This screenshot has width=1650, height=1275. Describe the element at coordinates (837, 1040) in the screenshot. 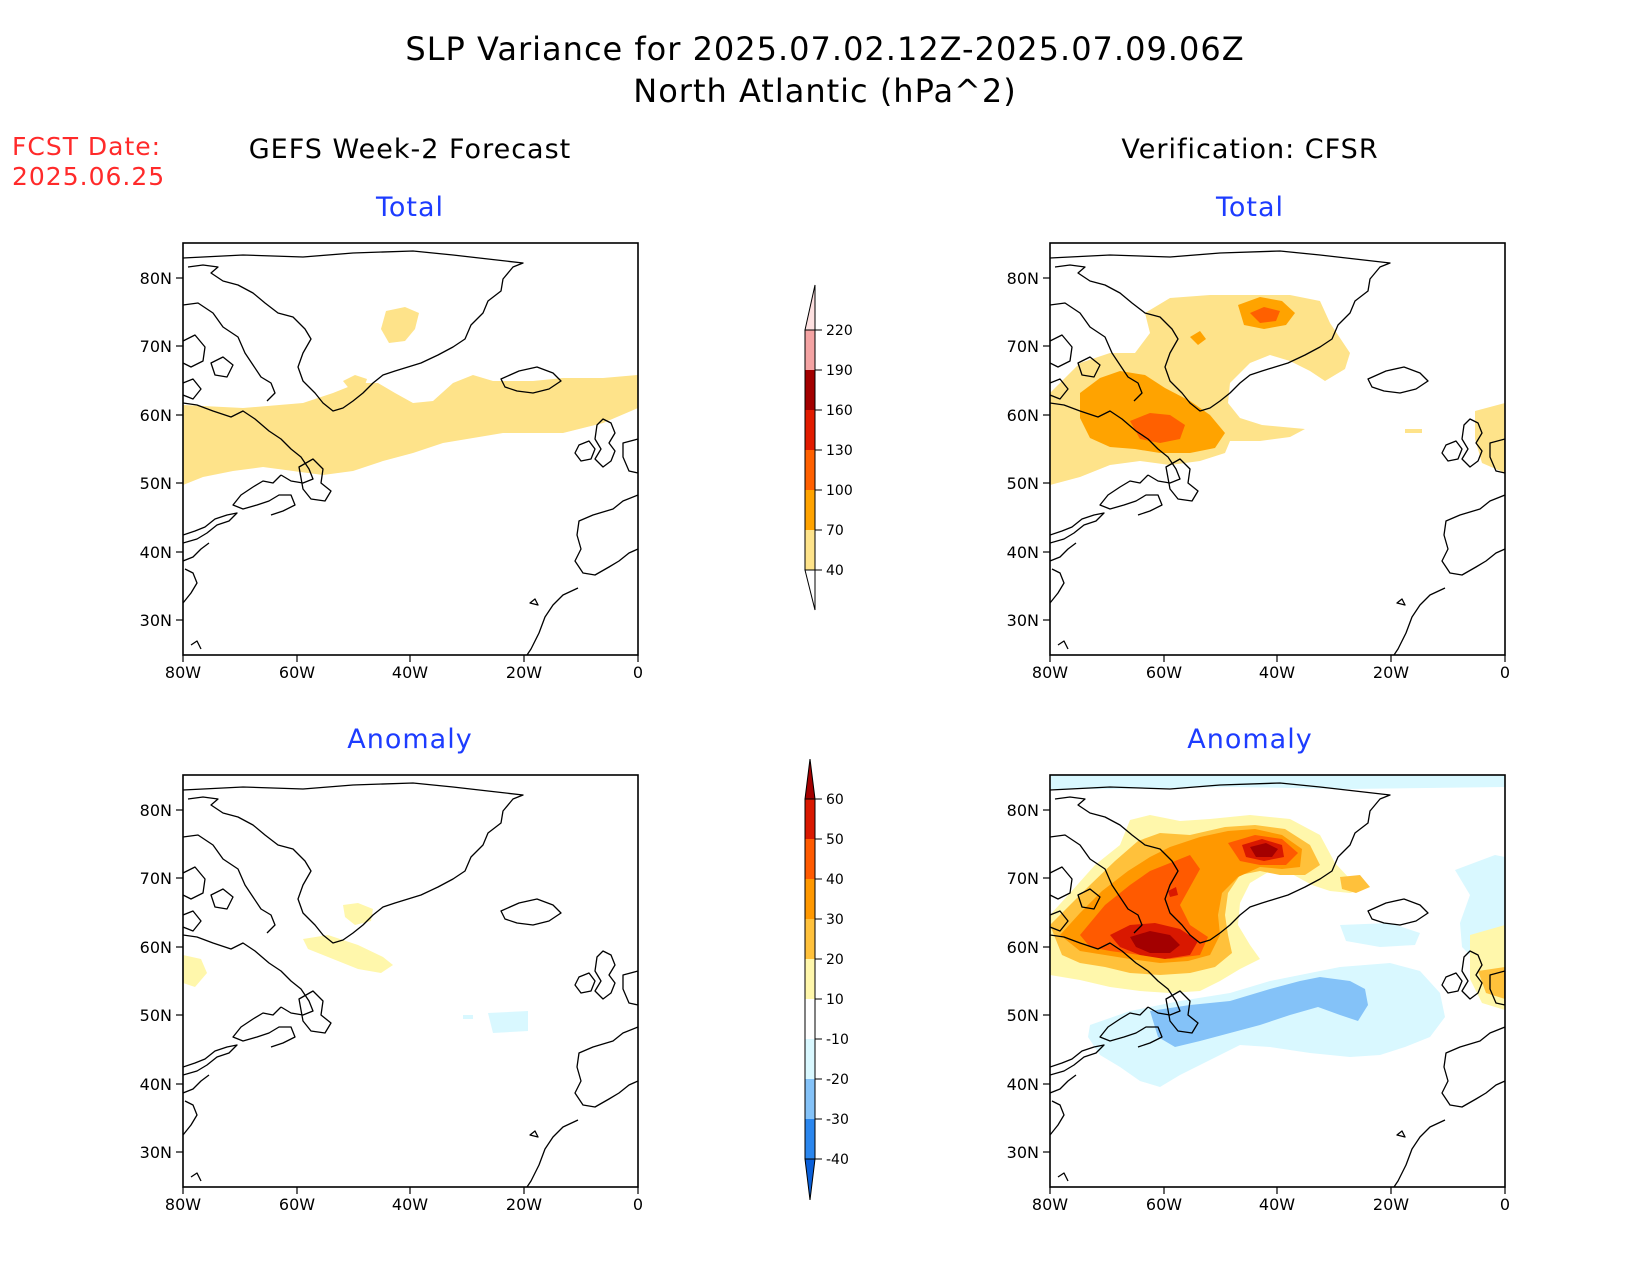

I see `colorbar-anomaly-label: -10` at that location.